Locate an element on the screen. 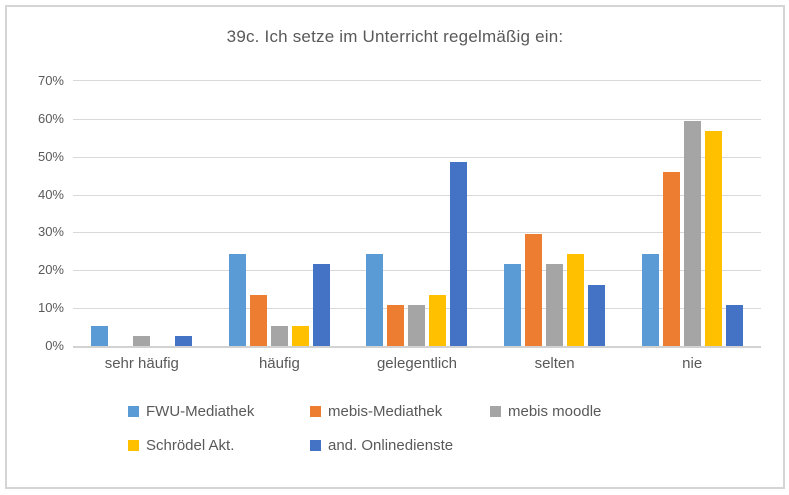 This screenshot has height=495, width=789. legend-label: and. Onlinedienste is located at coordinates (391, 445).